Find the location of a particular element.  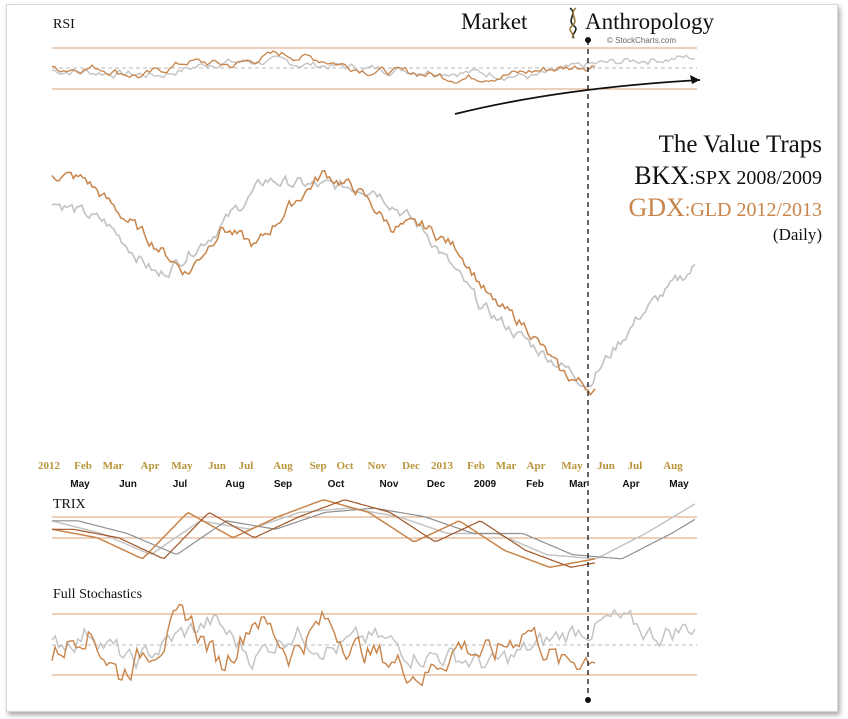

title-bkx-suffix: :SPX 2008/2009 is located at coordinates (755, 178).